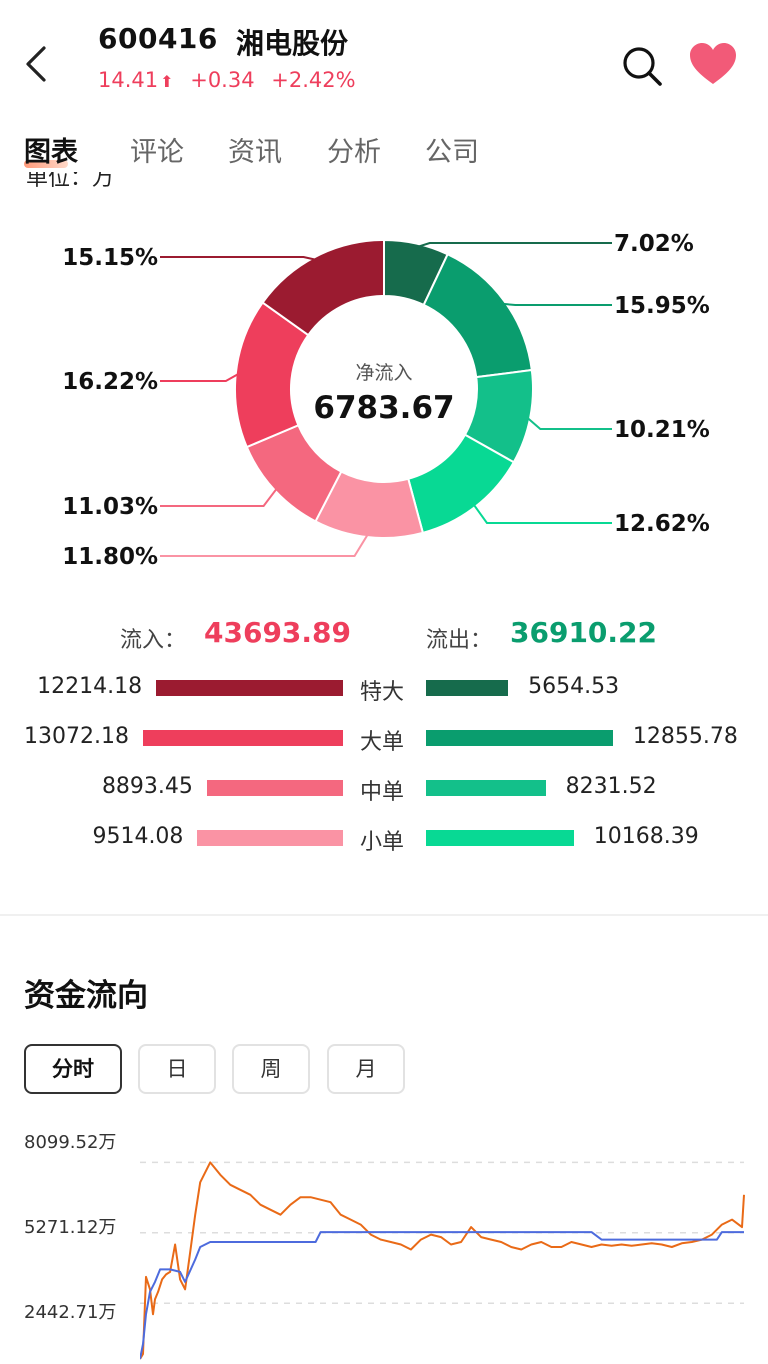 Image resolution: width=768 pixels, height=1364 pixels. What do you see at coordinates (685, 736) in the screenshot?
I see `outflow-value: 12855.78` at bounding box center [685, 736].